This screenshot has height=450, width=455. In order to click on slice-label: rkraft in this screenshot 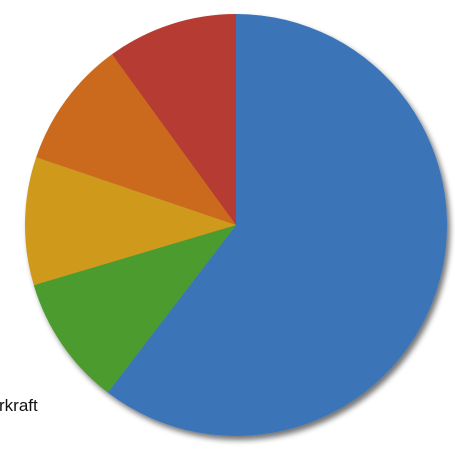, I will do `click(19, 405)`.